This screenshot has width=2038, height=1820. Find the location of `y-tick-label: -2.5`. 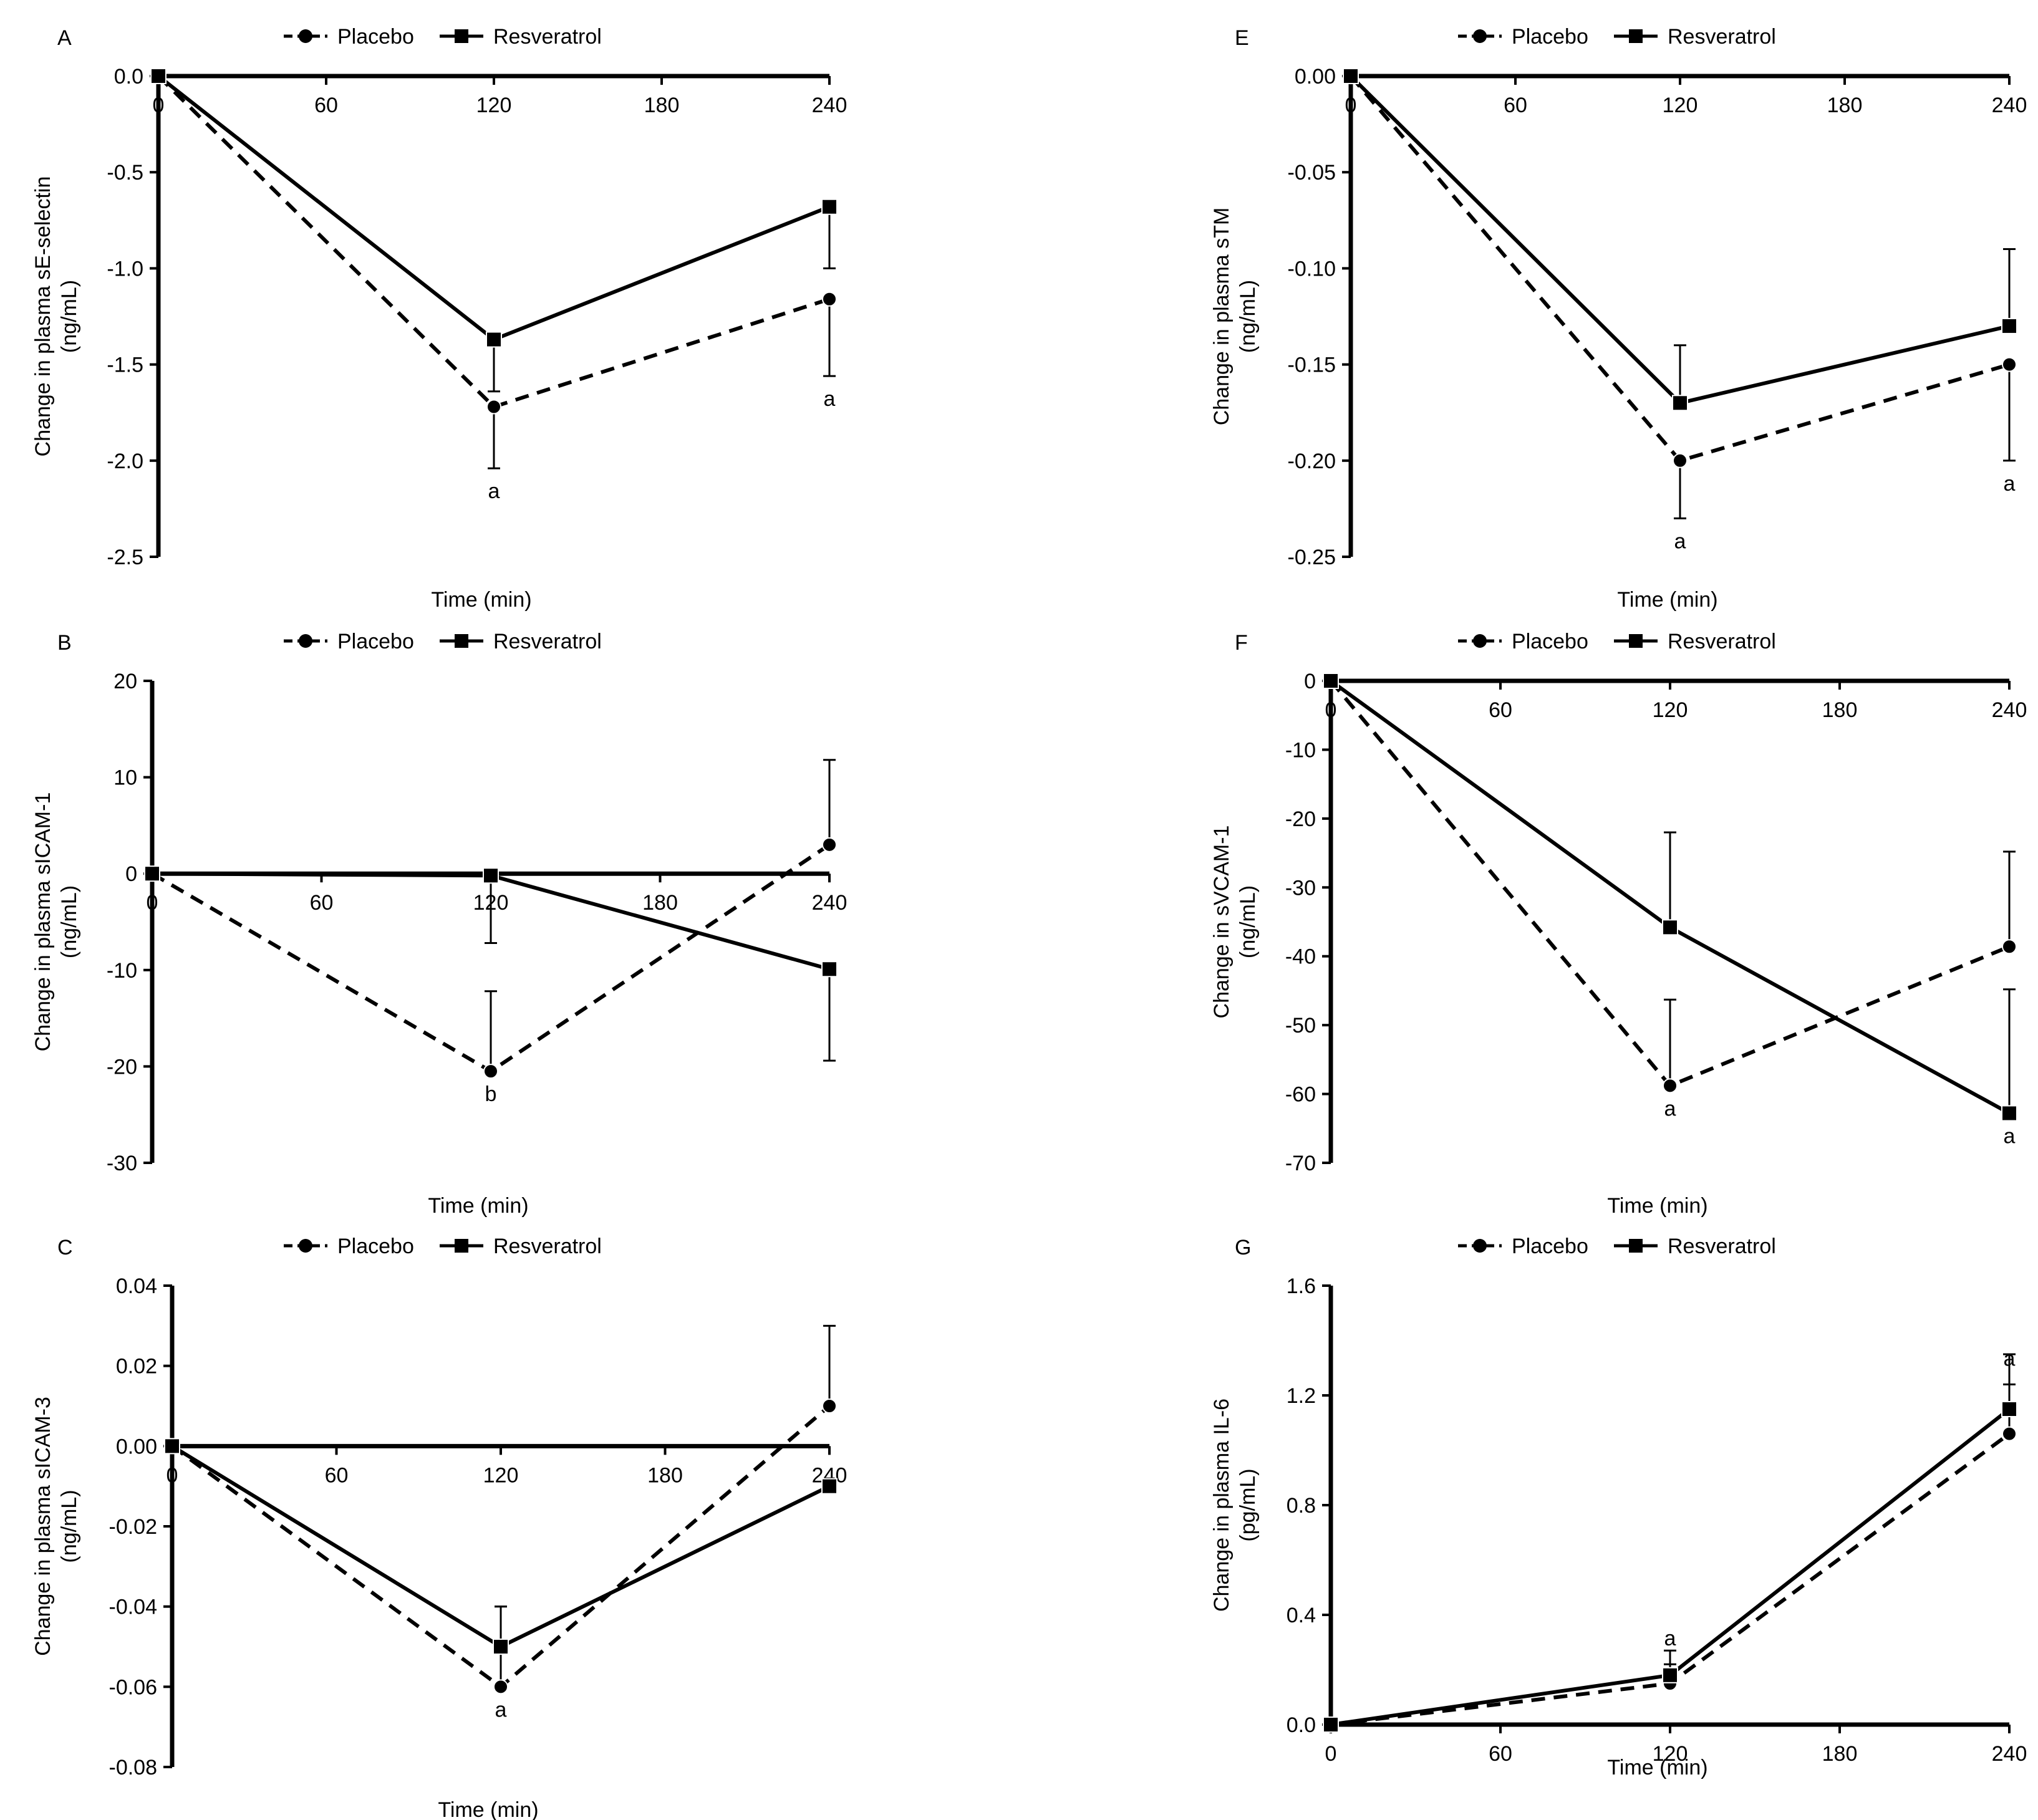

y-tick-label: -2.5 is located at coordinates (125, 557).